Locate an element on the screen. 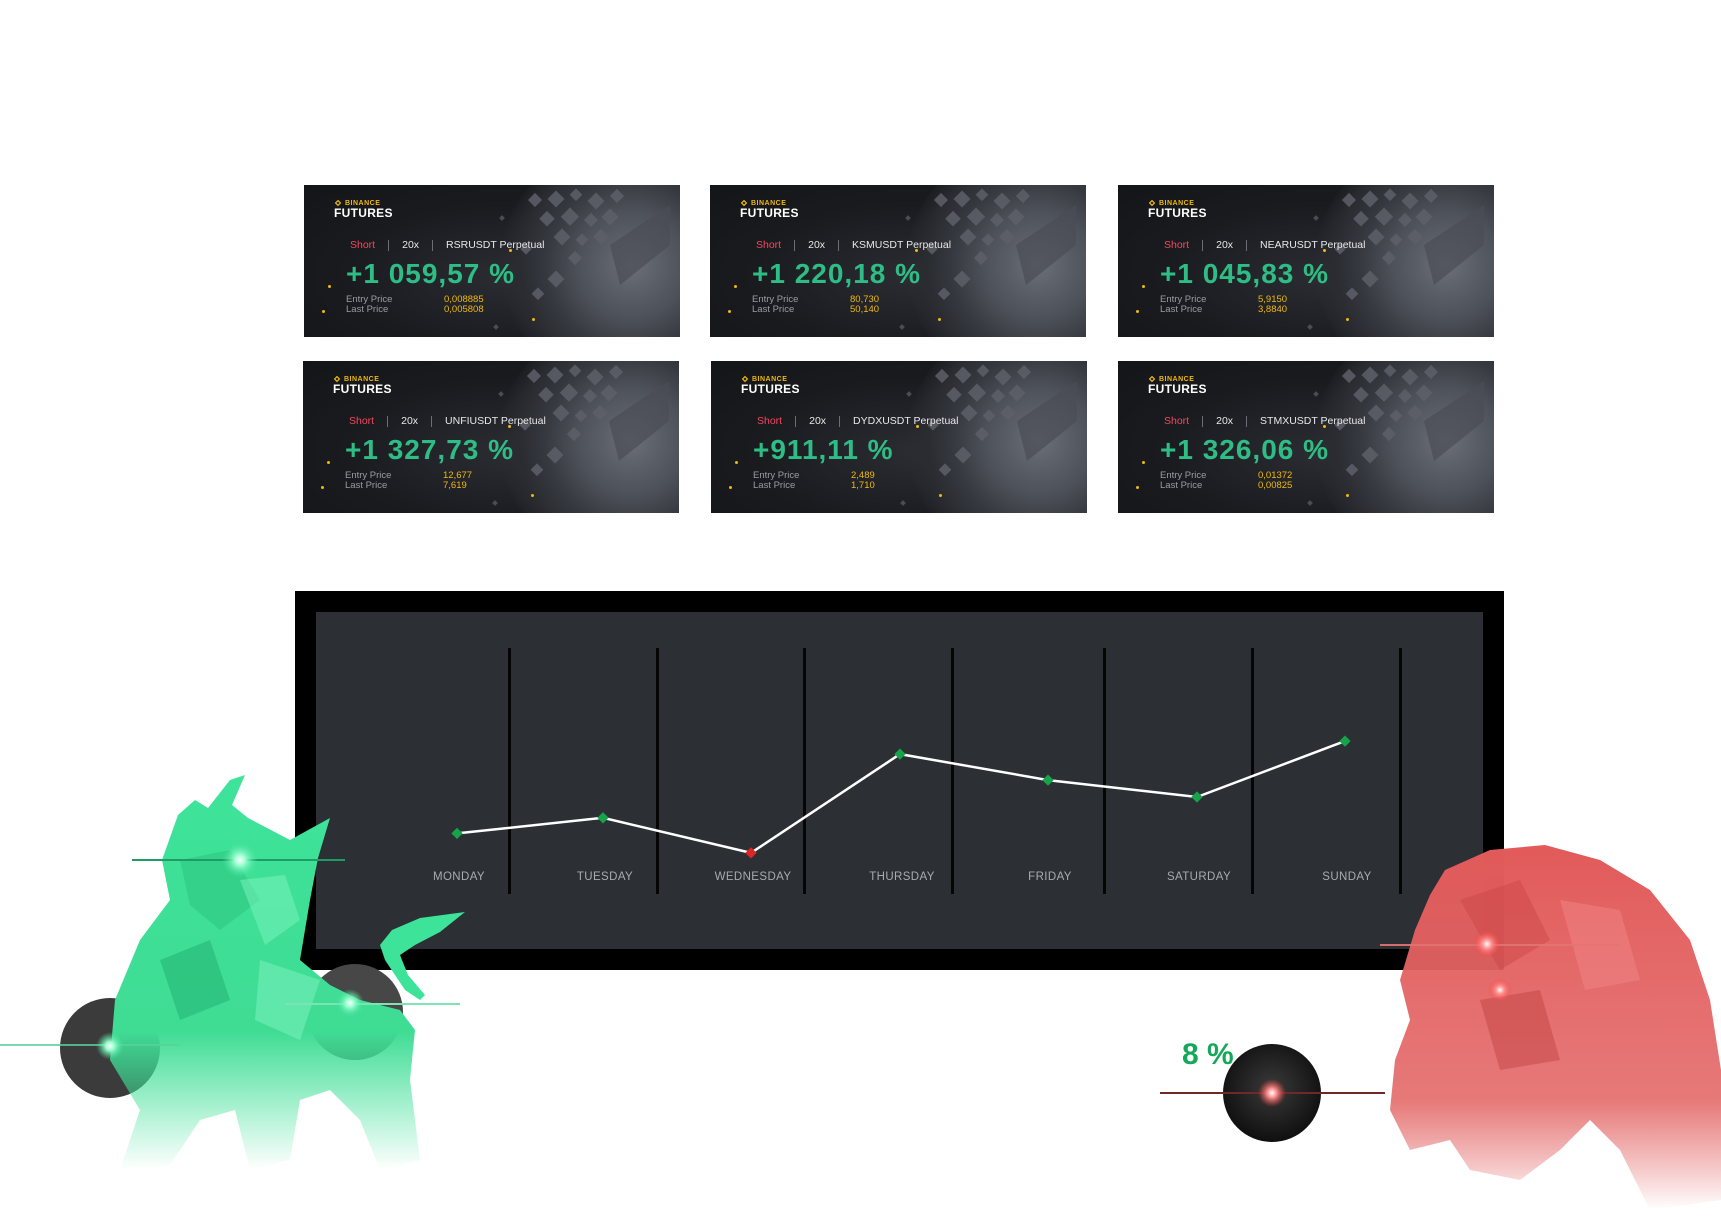 The height and width of the screenshot is (1226, 1721). price-values: 0,01372 0,00825 is located at coordinates (1275, 481).